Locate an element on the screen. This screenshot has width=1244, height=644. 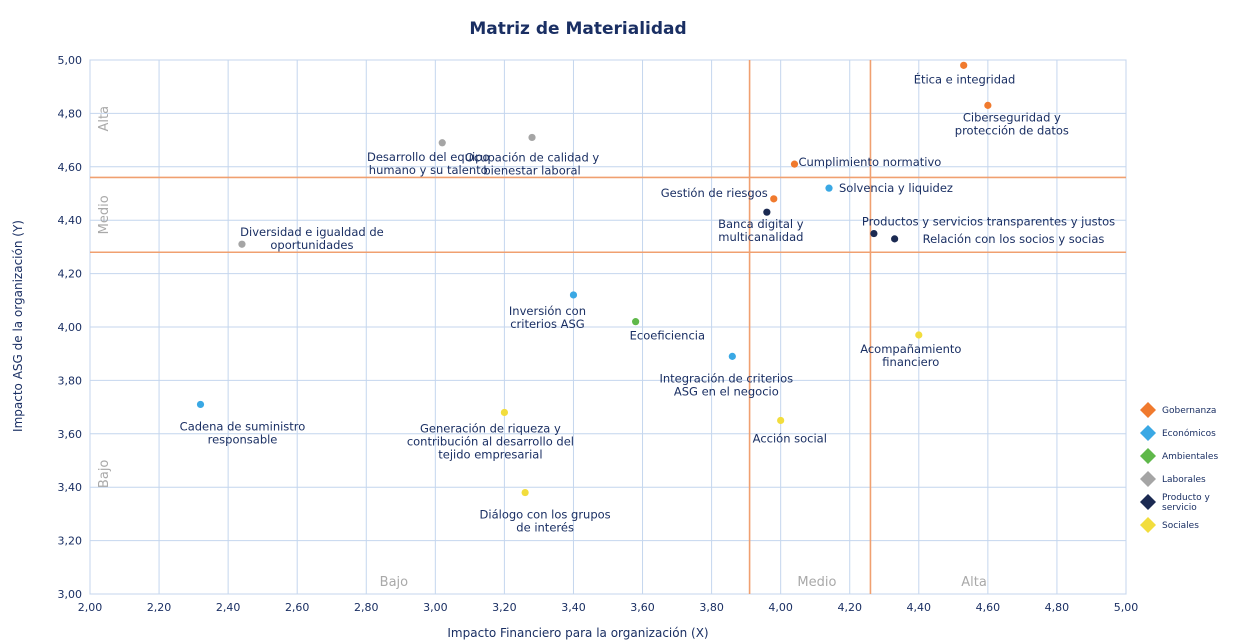
x-tick-label: 3,80 is located at coordinates (711, 607).